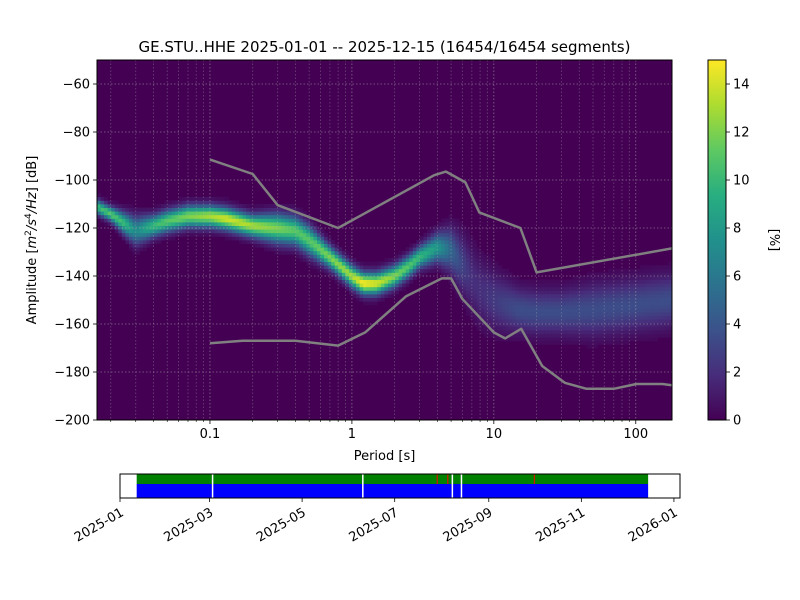  Describe the element at coordinates (374, 525) in the screenshot. I see `timeline-tick-label: 2025-07` at that location.